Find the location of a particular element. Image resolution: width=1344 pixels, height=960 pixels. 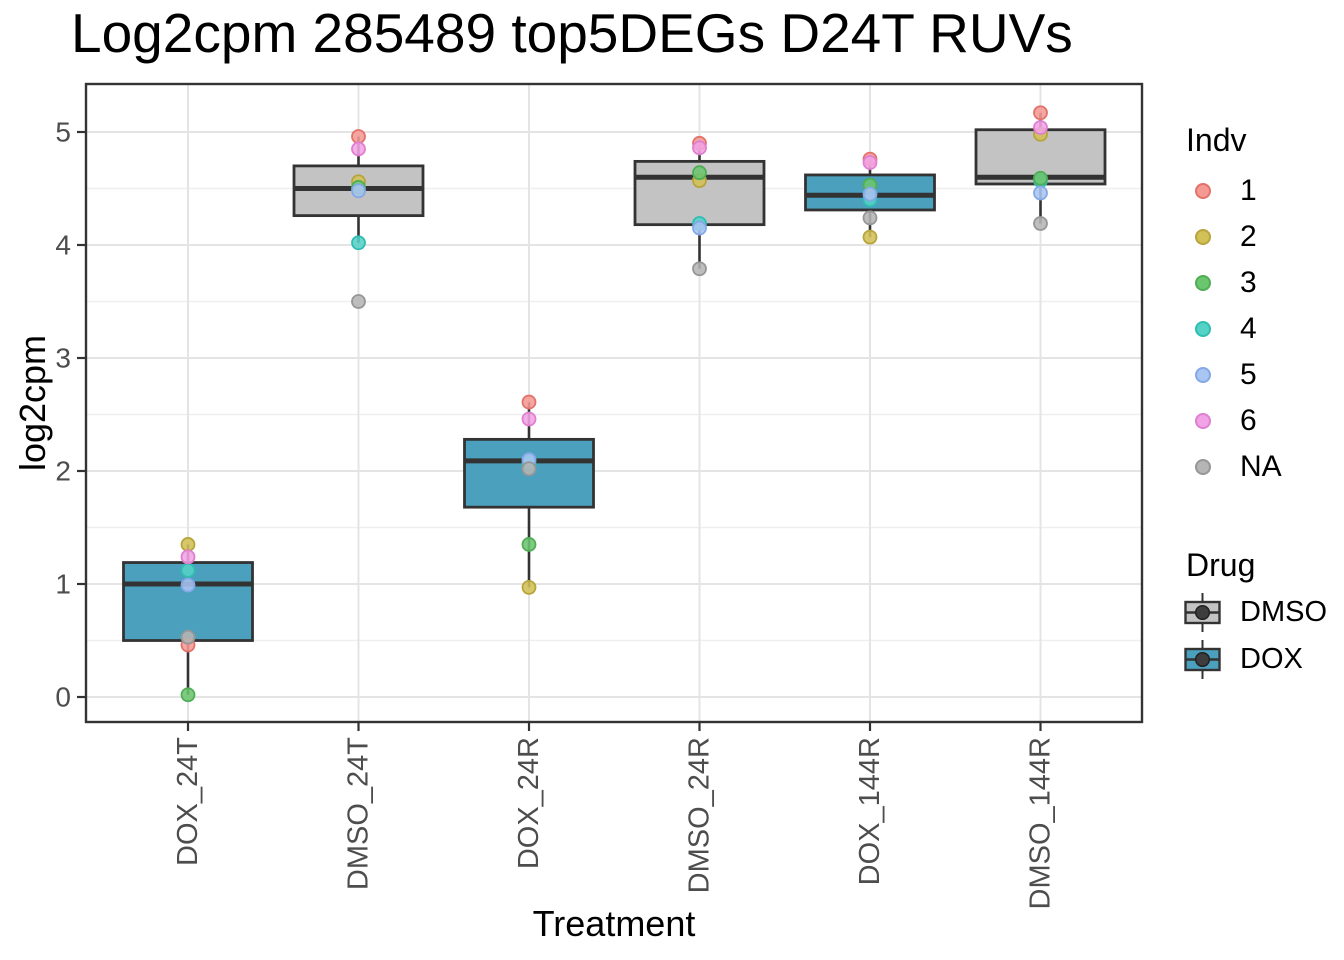

y-tick-label: 2 is located at coordinates (63, 471).